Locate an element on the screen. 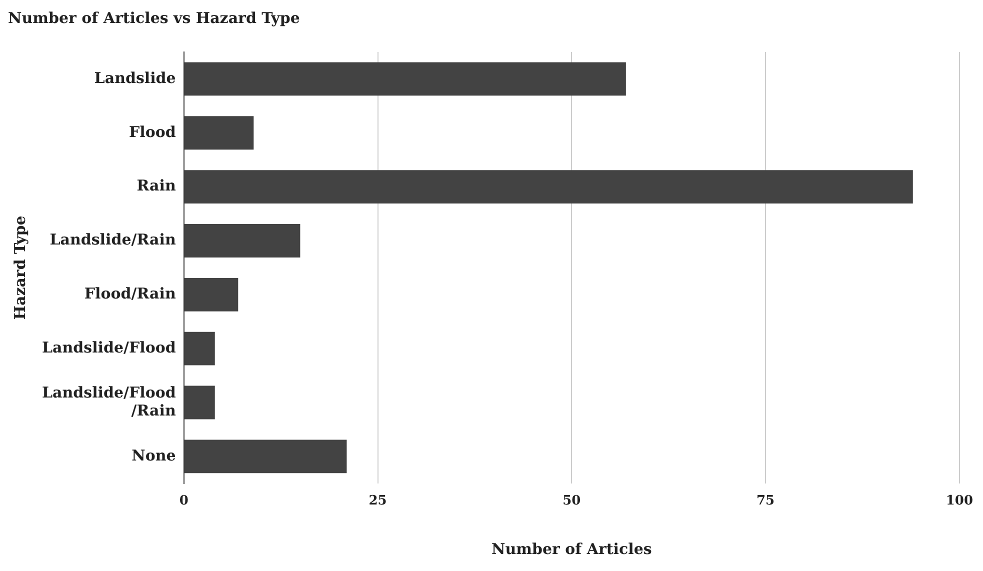 The image size is (983, 571). chart-title: Number of Articles vs Hazard Type is located at coordinates (154, 17).